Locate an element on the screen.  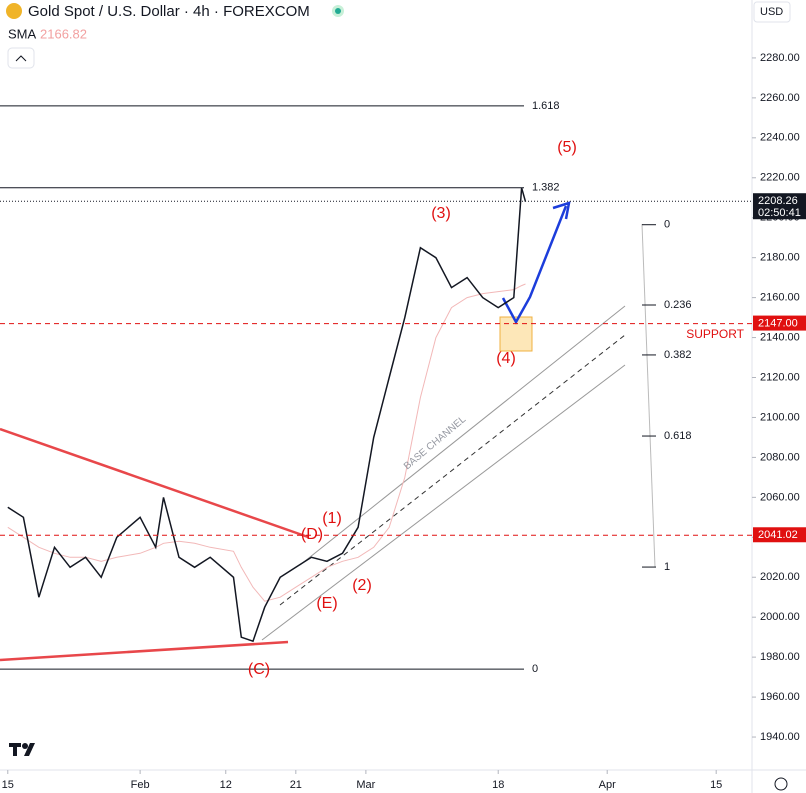
fib-trend is located at coordinates (648, 395).